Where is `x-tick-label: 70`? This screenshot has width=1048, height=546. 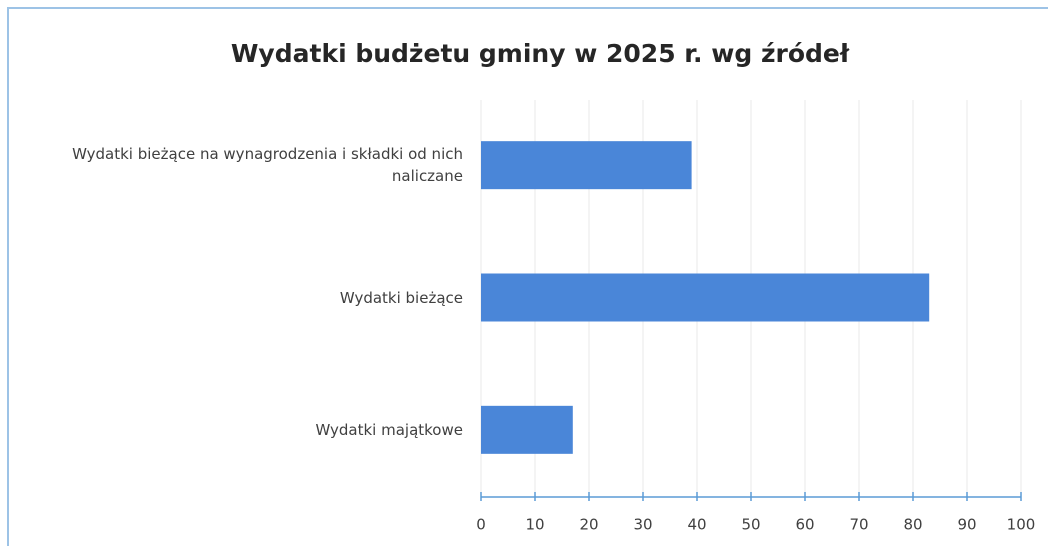 x-tick-label: 70 is located at coordinates (858, 525).